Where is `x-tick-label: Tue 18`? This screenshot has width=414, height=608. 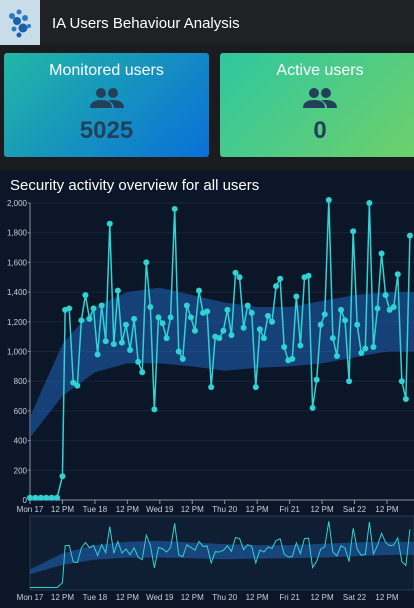
x-tick-label: Tue 18 is located at coordinates (95, 509).